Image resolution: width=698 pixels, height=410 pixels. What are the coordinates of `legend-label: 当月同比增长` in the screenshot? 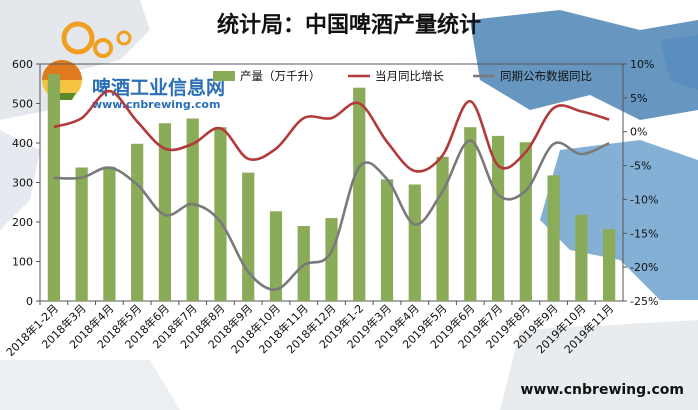 It's located at (409, 76).